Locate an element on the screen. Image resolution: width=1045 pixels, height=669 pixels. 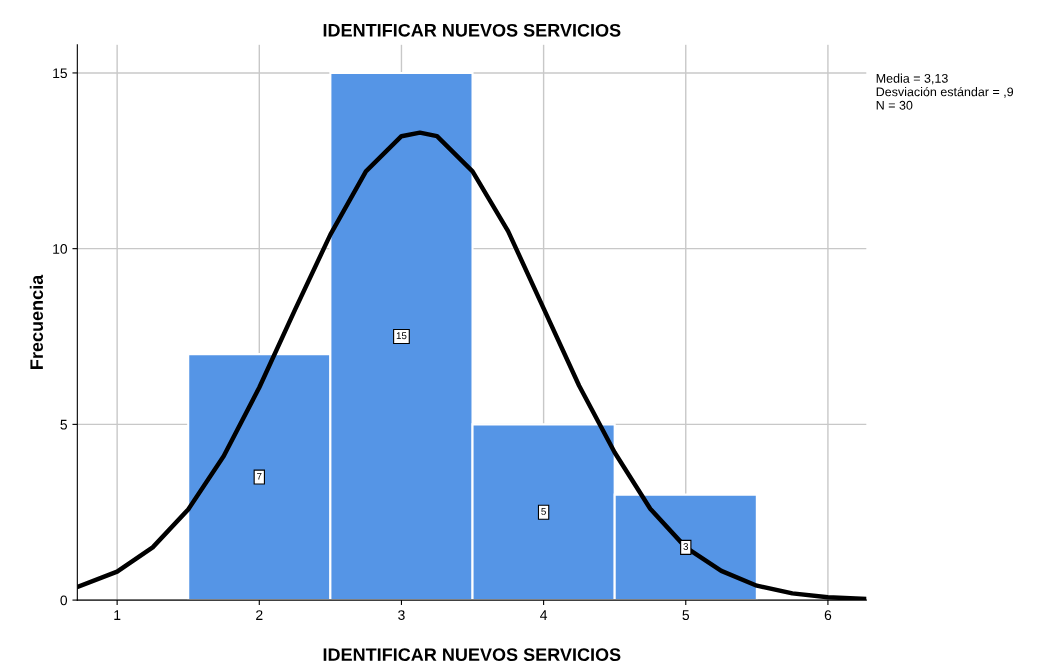
y-tick-label: 10 is located at coordinates (60, 248).